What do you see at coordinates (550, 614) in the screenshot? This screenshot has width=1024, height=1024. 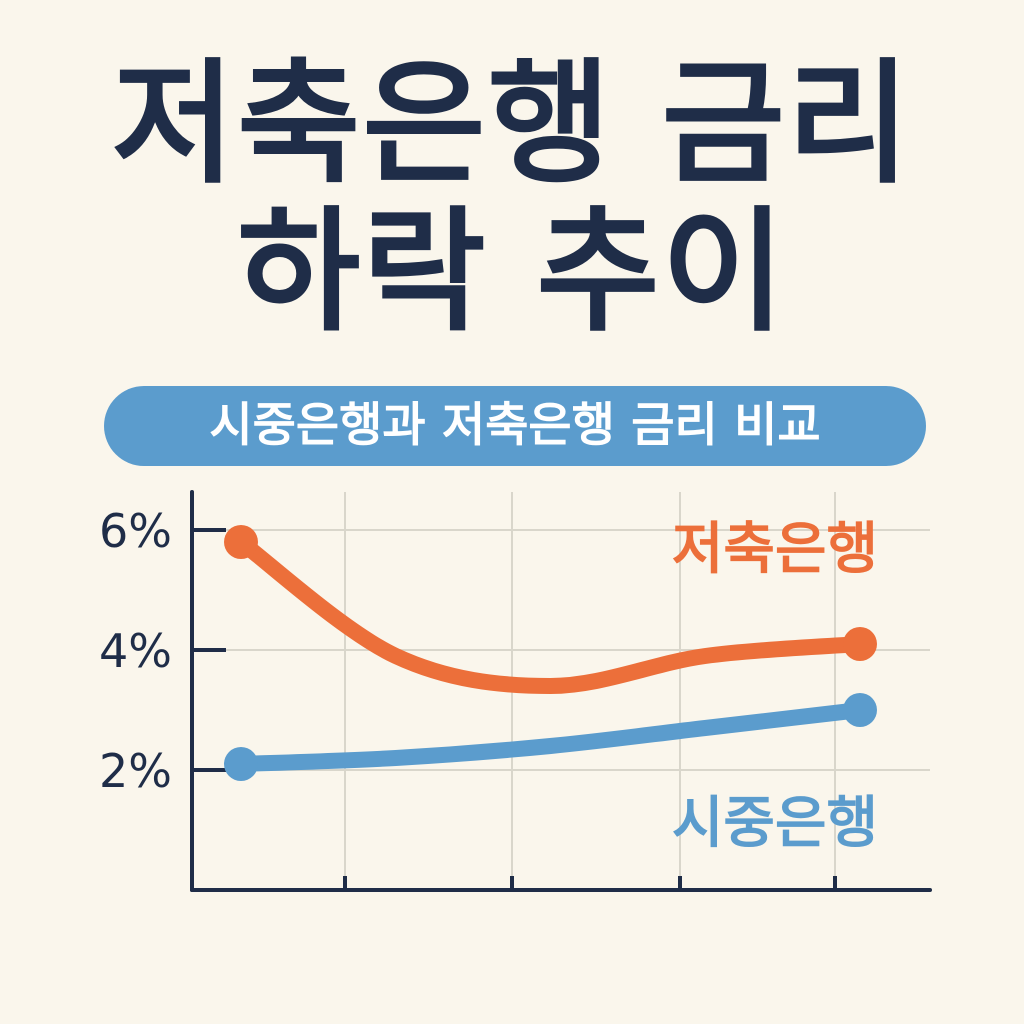 I see `series-line-savings-bank` at bounding box center [550, 614].